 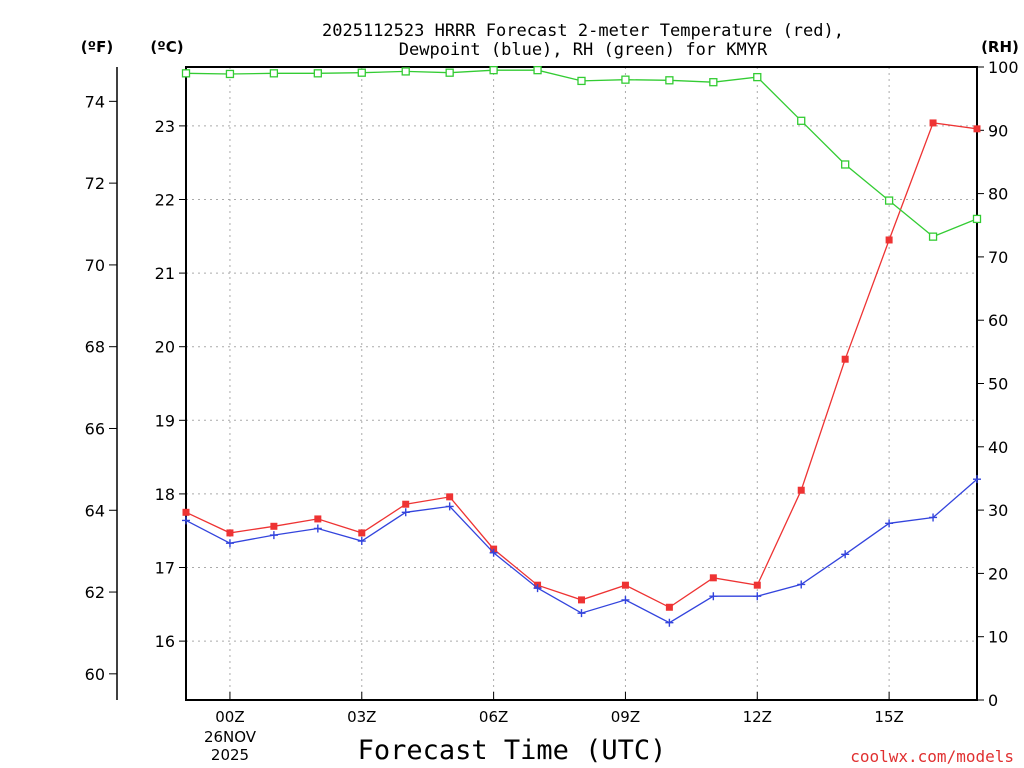 What do you see at coordinates (998, 320) in the screenshot?
I see `rh-tick-label: 60` at bounding box center [998, 320].